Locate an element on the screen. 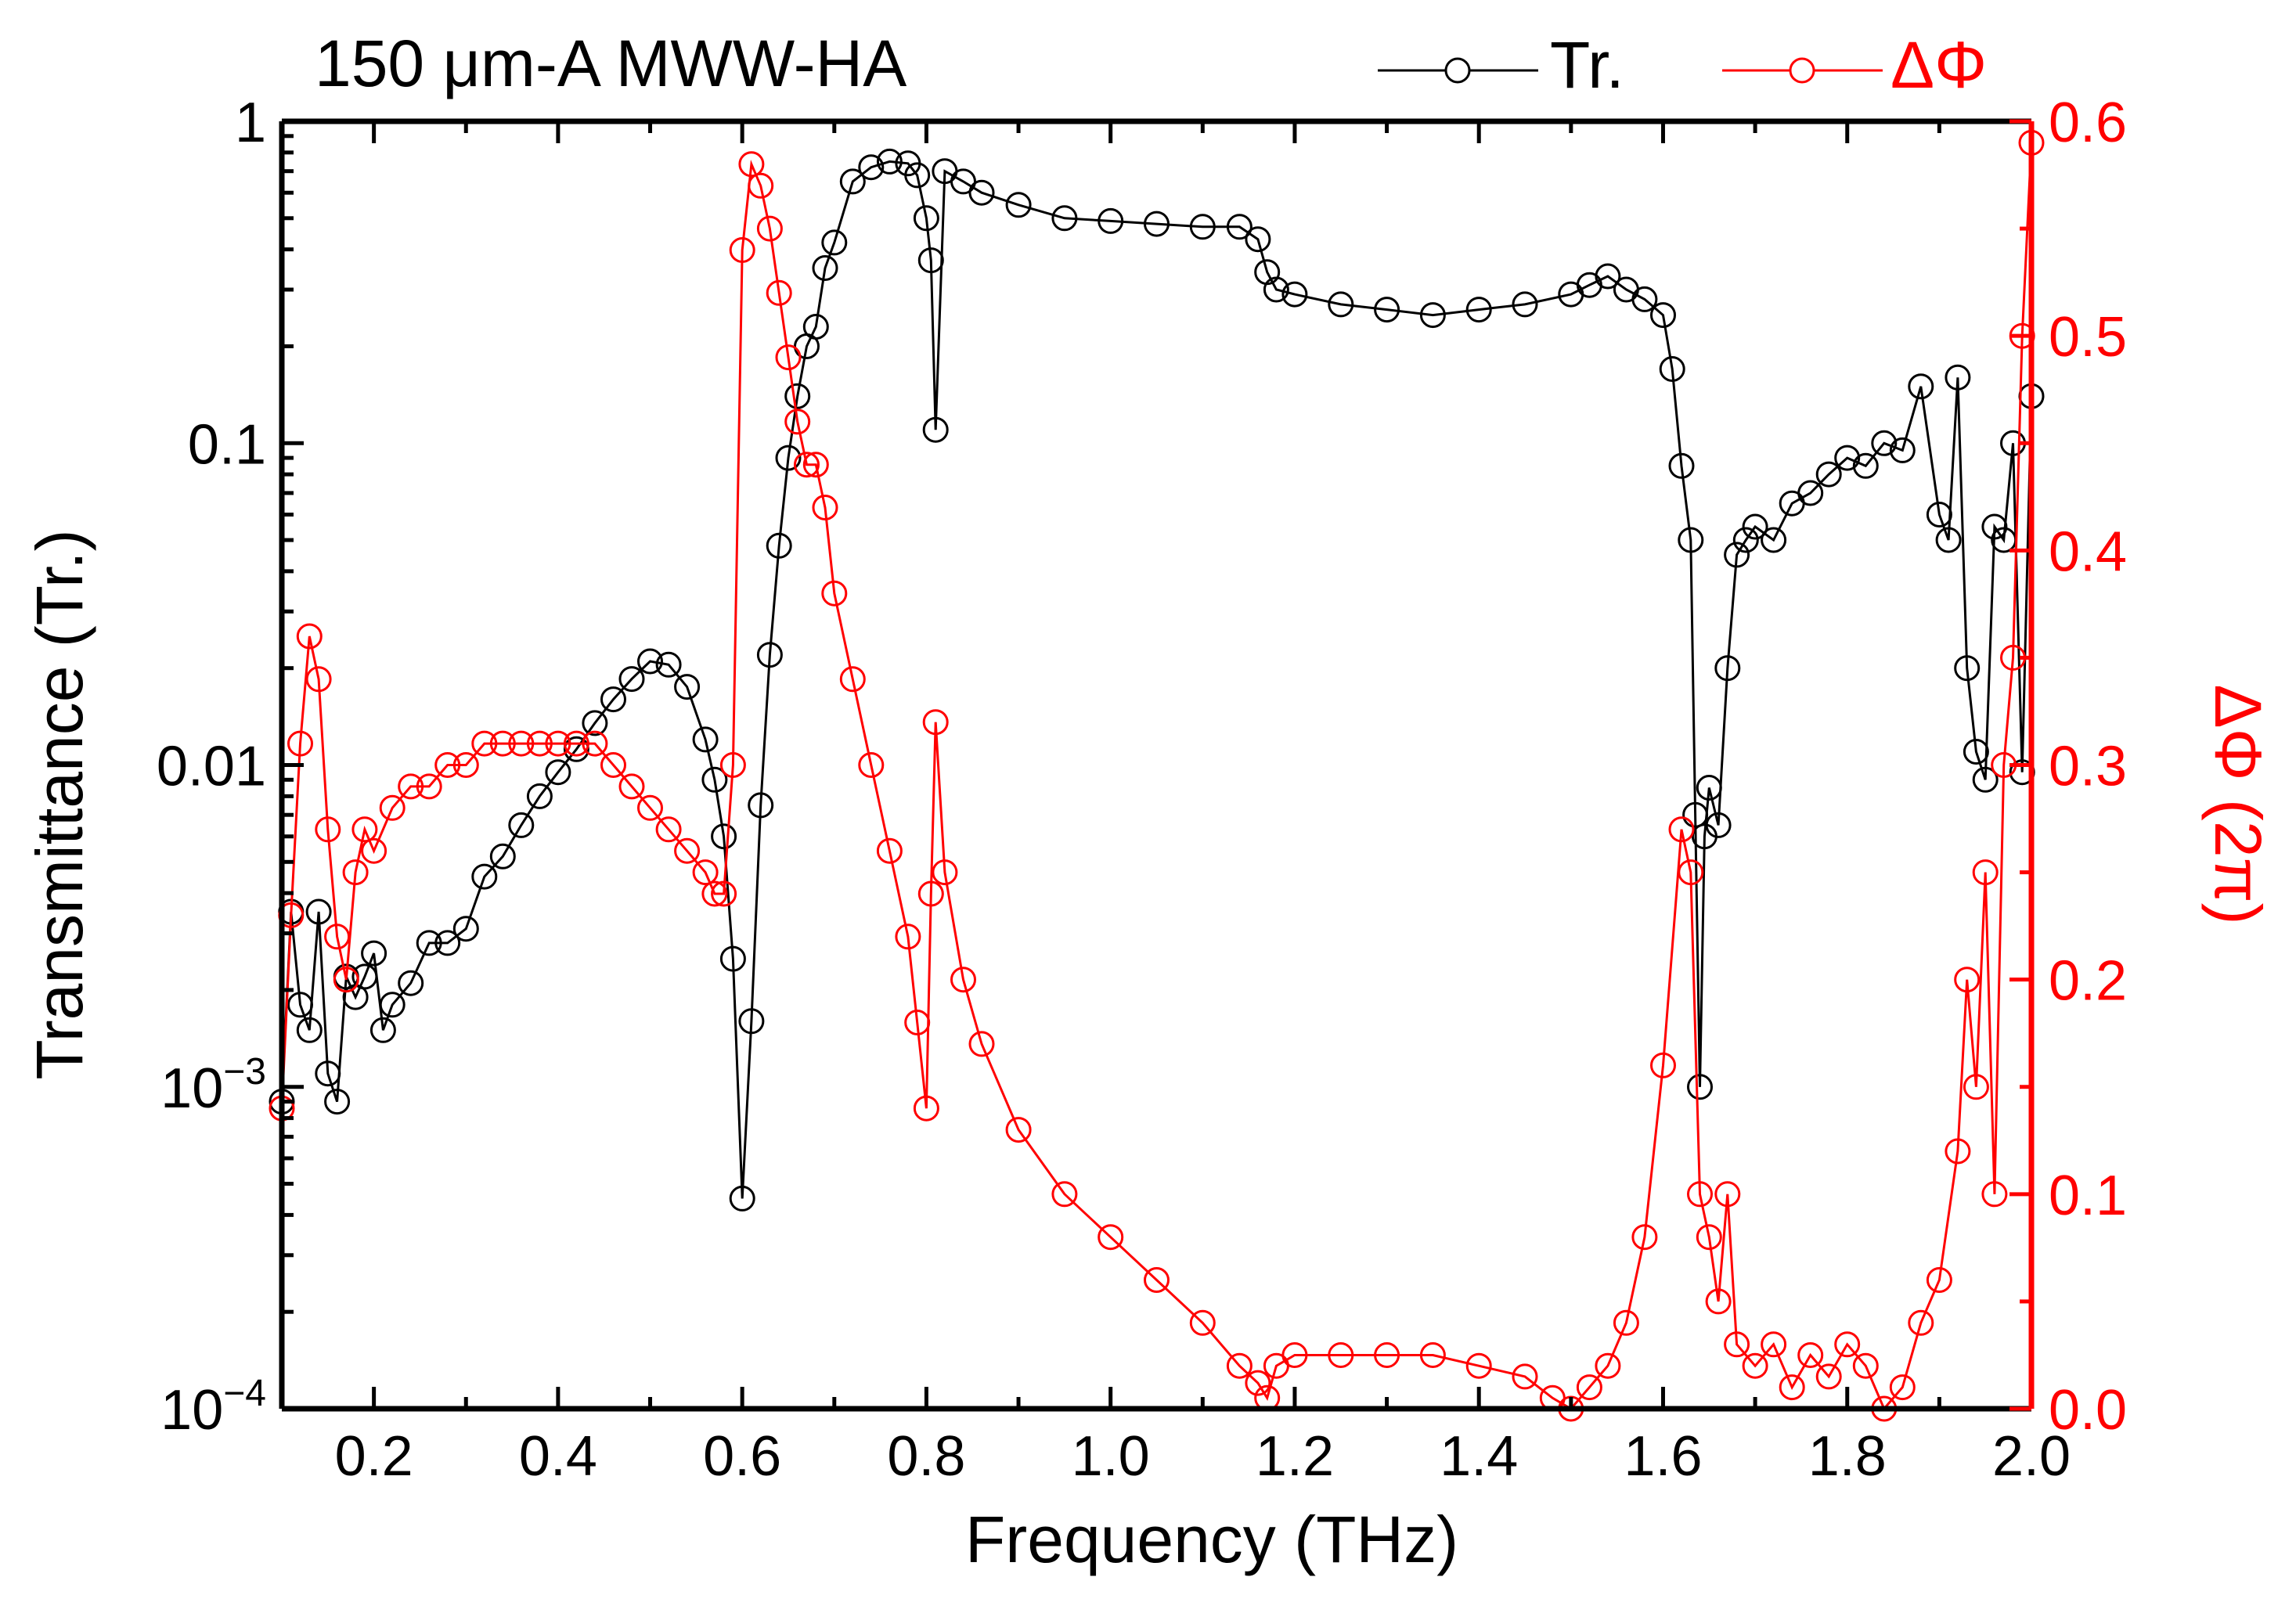  x-tick-label: 0.8 is located at coordinates (926, 1456).